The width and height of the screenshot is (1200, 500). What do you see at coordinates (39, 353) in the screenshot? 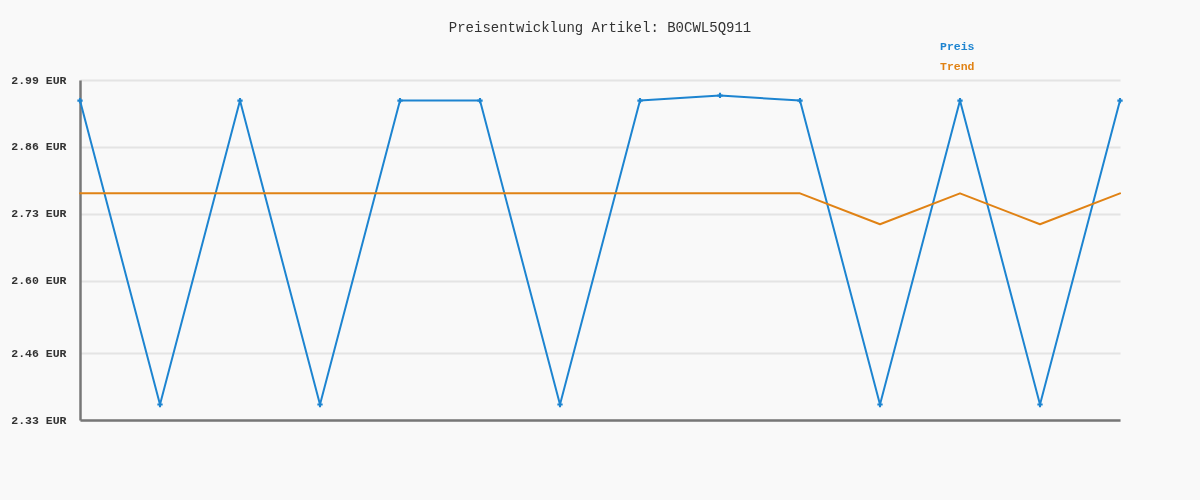
I see `y-tick-label: 2.46 EUR` at bounding box center [39, 353].